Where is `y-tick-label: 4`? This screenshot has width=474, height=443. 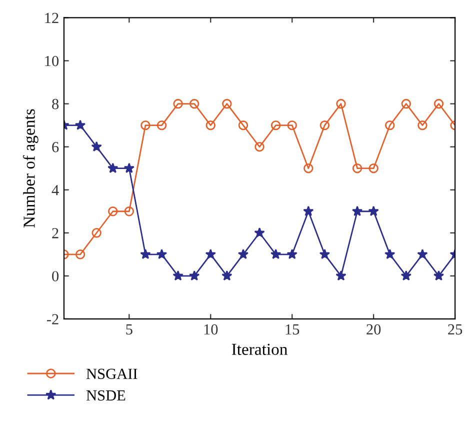 y-tick-label: 4 is located at coordinates (55, 190).